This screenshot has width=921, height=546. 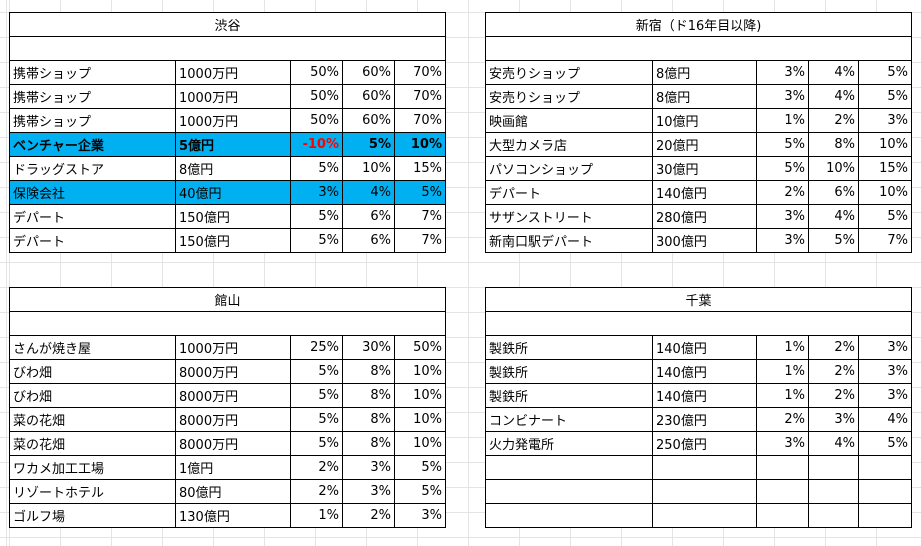 I want to click on cell-amount: 1億円, so click(x=233, y=467).